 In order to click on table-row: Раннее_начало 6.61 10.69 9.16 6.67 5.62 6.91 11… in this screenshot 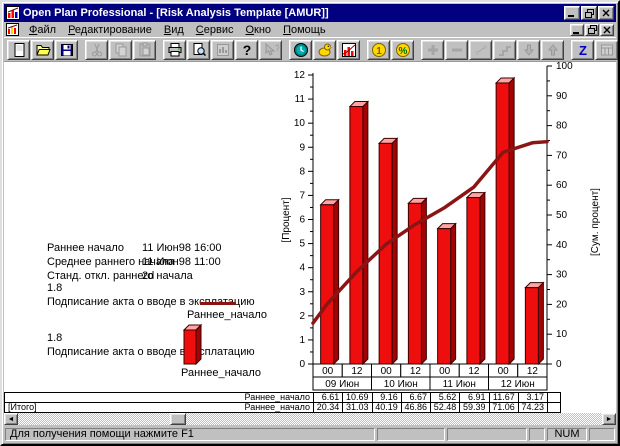, I will do `click(283, 398)`.